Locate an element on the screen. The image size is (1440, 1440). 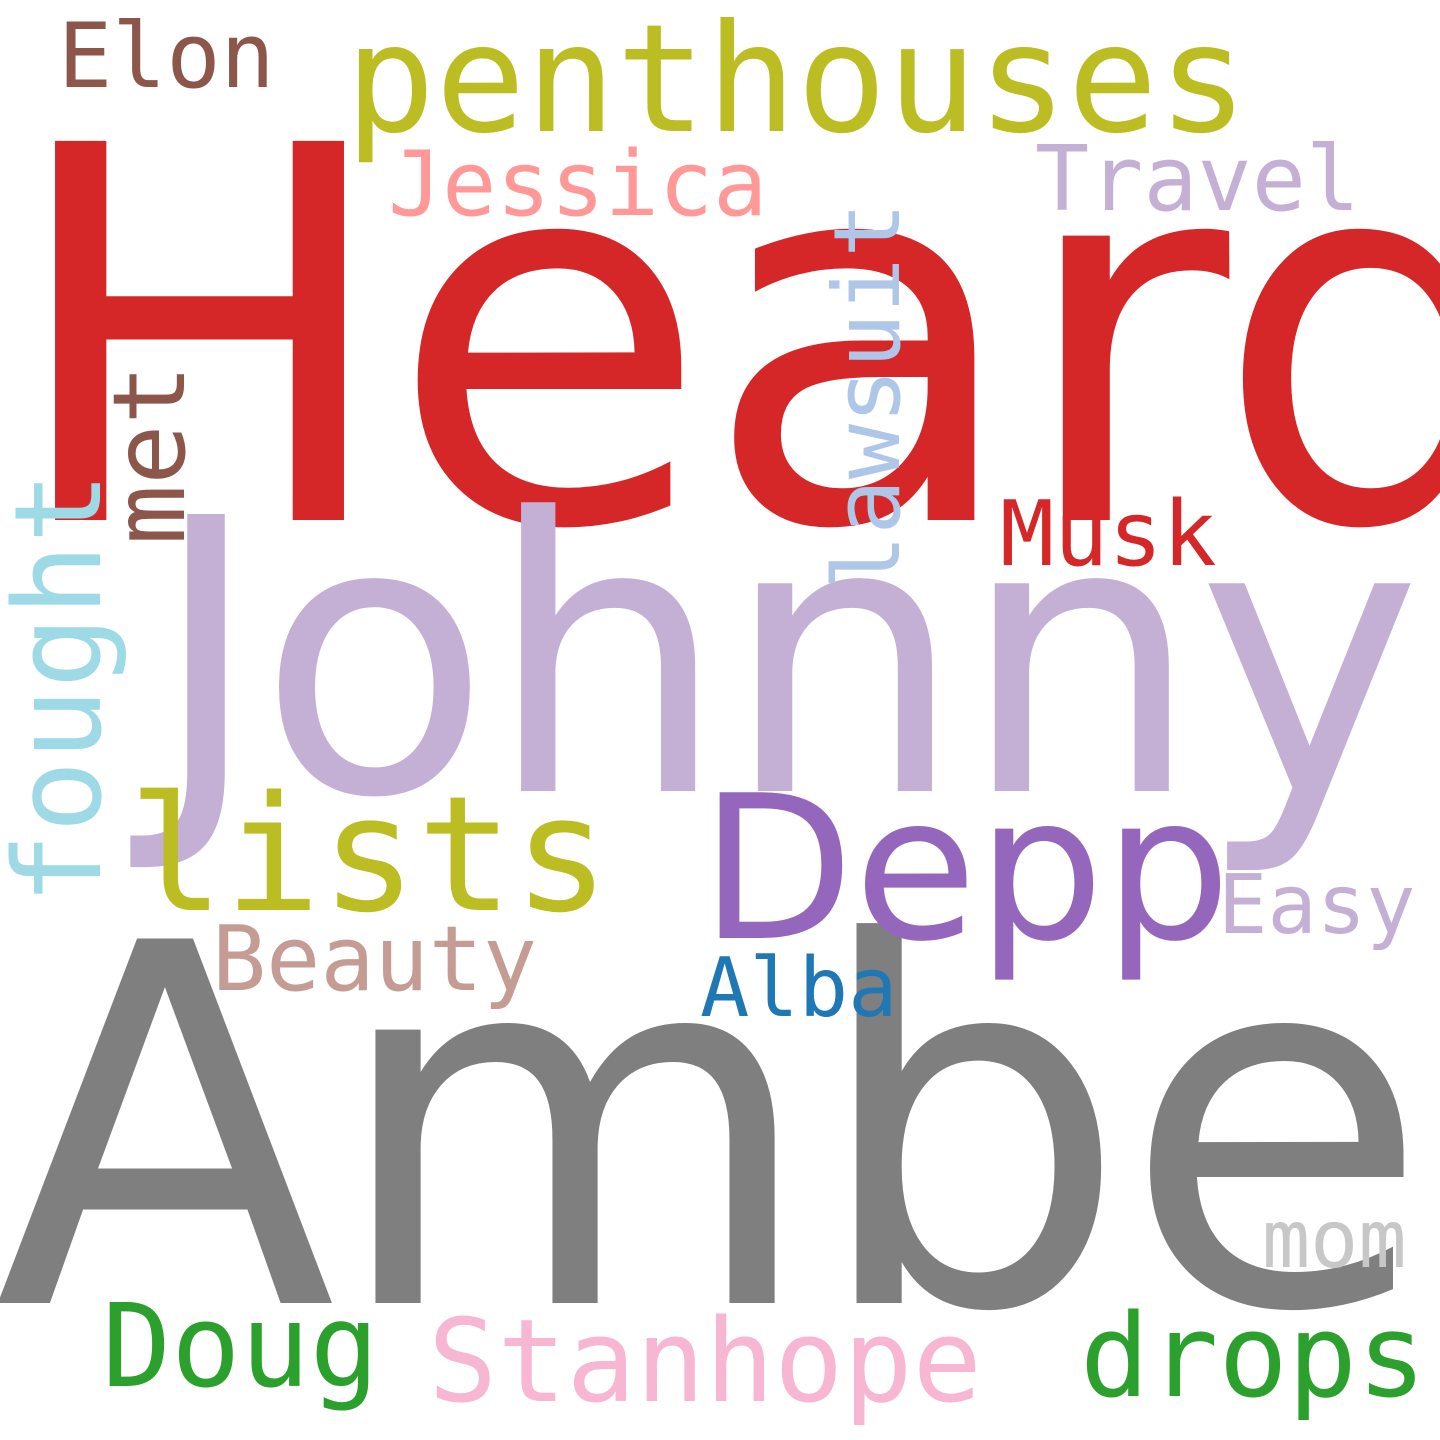
word-easy: Easy is located at coordinates (1317, 905).